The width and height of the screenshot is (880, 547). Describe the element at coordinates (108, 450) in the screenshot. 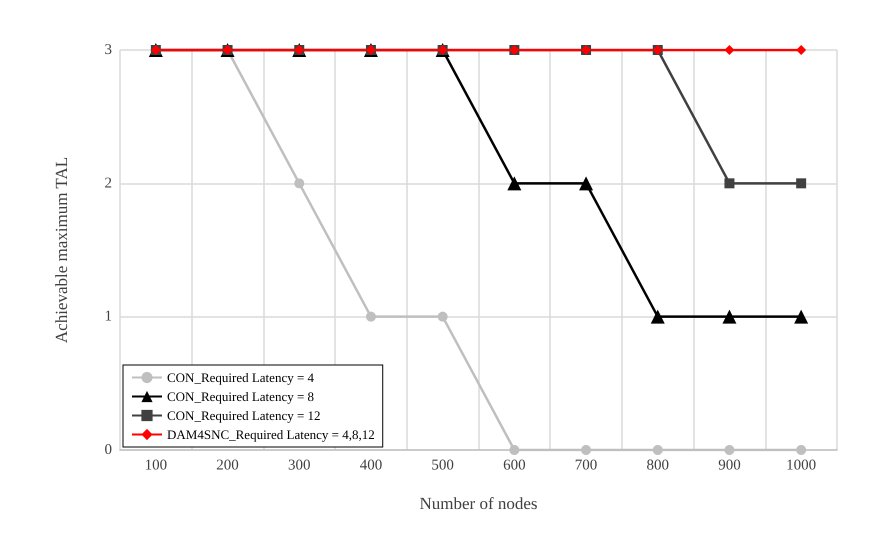

I see `y-tick-label: 0` at that location.